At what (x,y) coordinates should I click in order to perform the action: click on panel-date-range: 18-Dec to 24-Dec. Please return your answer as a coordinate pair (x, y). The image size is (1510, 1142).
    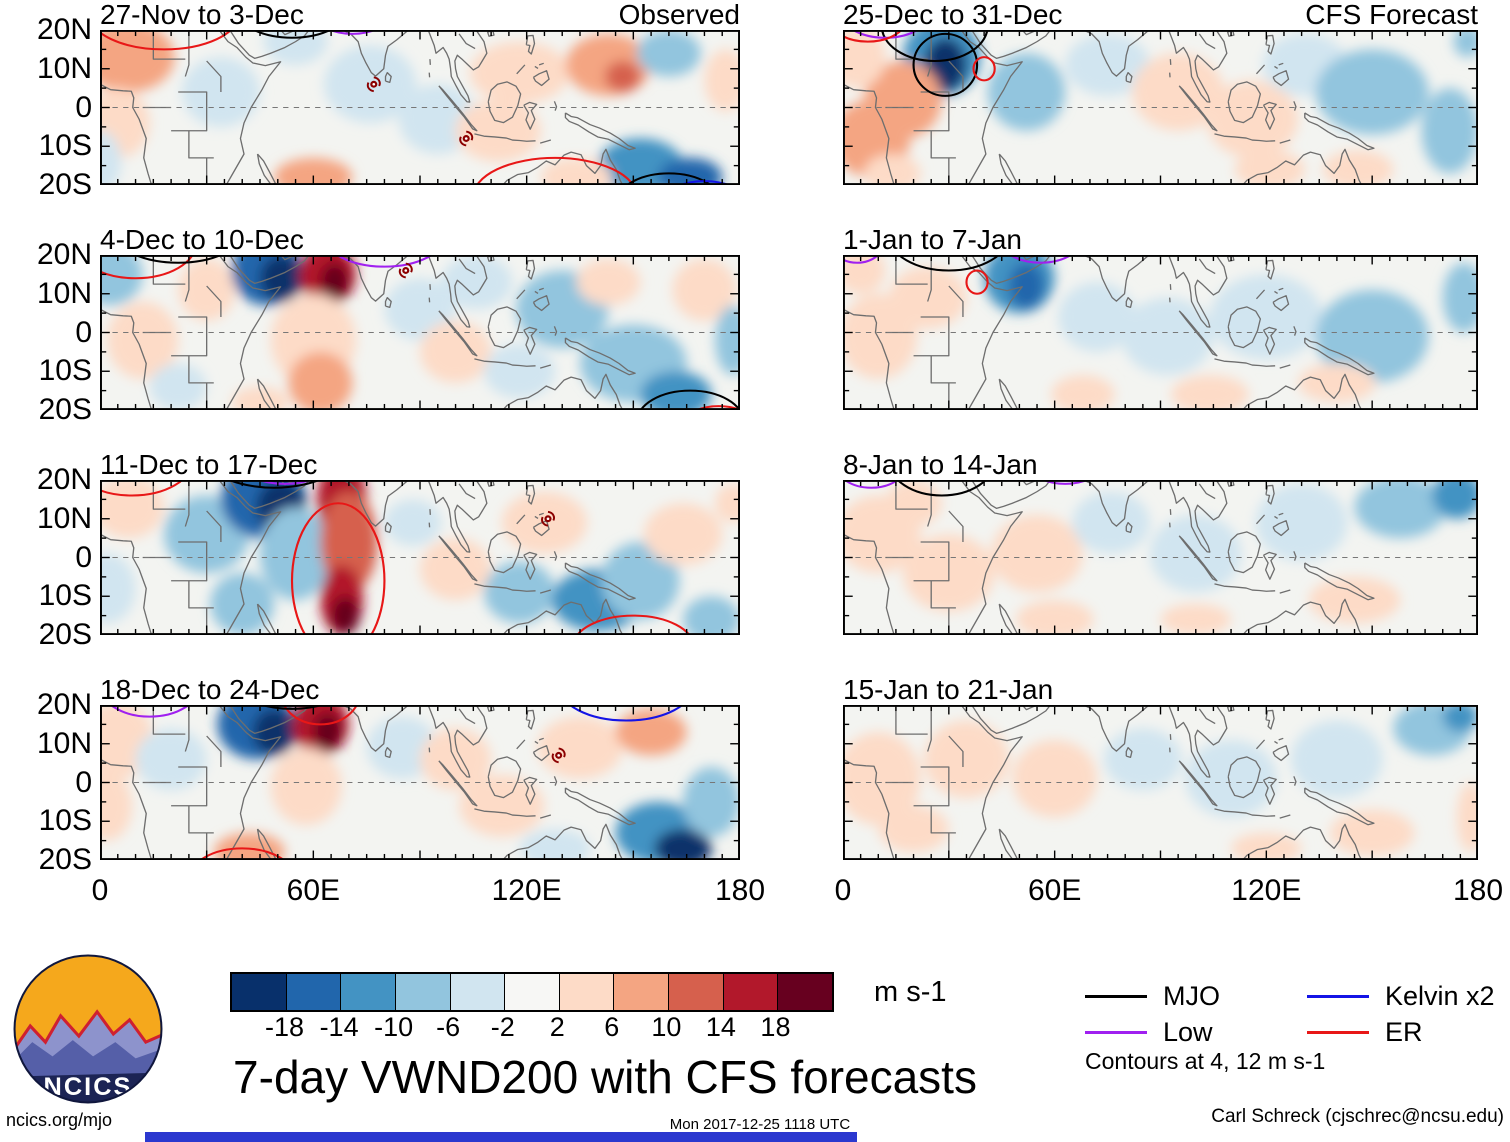
    Looking at the image, I should click on (210, 689).